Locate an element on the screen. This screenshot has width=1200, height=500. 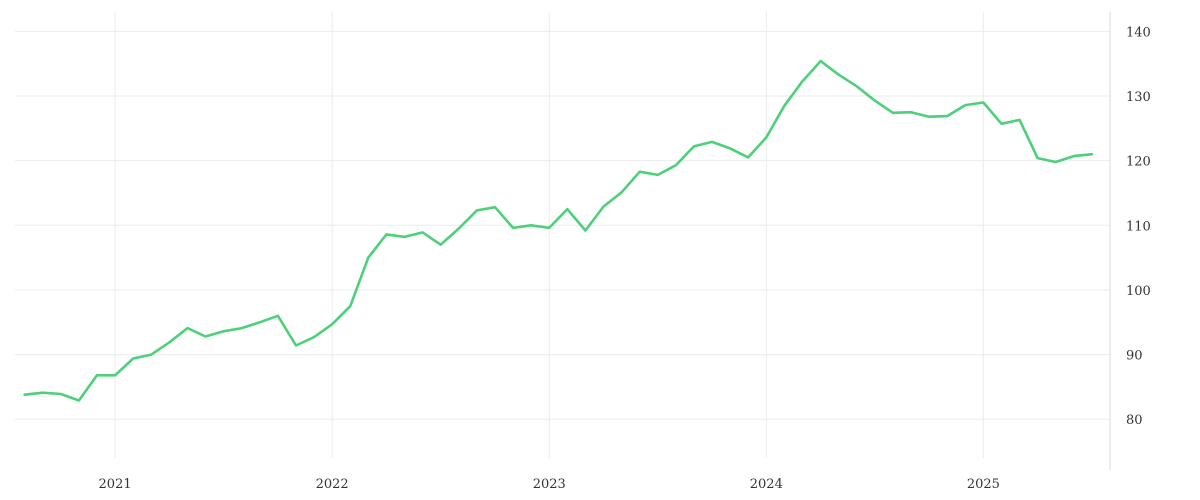
x-axis-tick-labels: 2021 2022 2023 2024 2025 is located at coordinates (549, 484).